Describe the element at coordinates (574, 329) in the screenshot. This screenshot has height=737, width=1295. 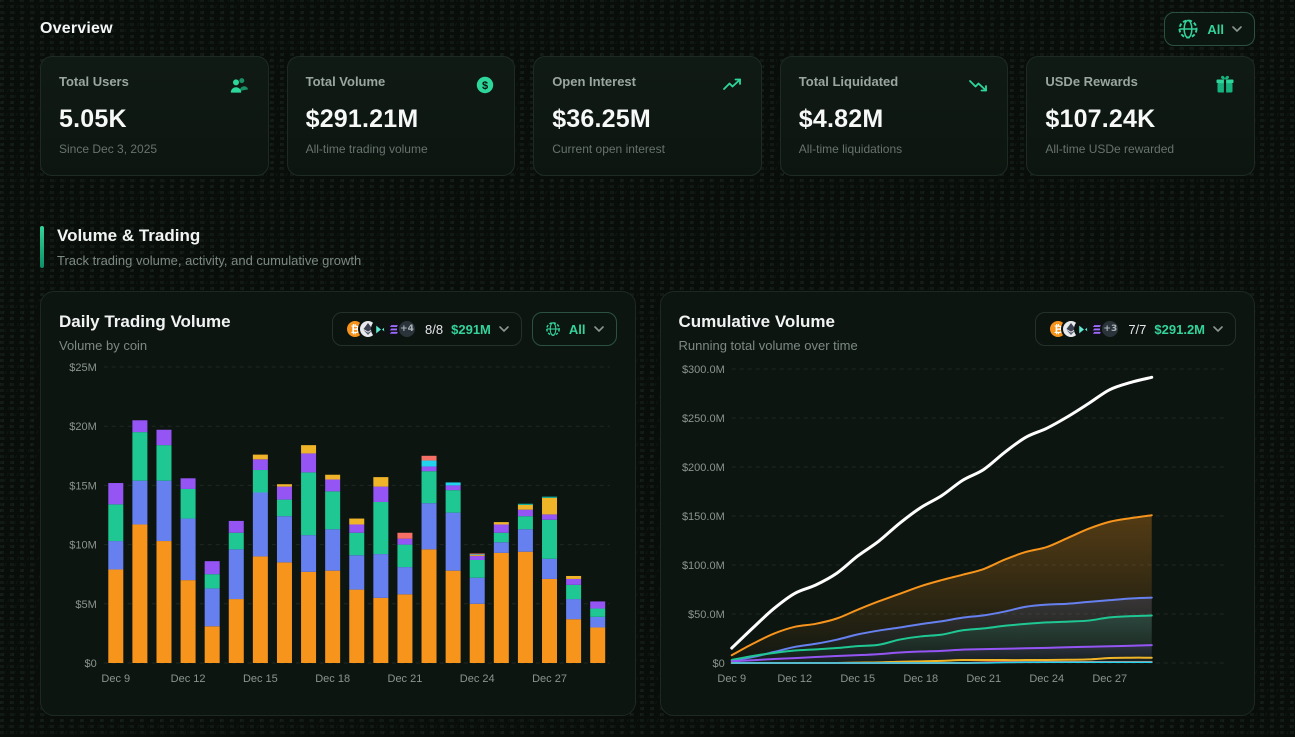
I see `daily-scope-filter: All` at that location.